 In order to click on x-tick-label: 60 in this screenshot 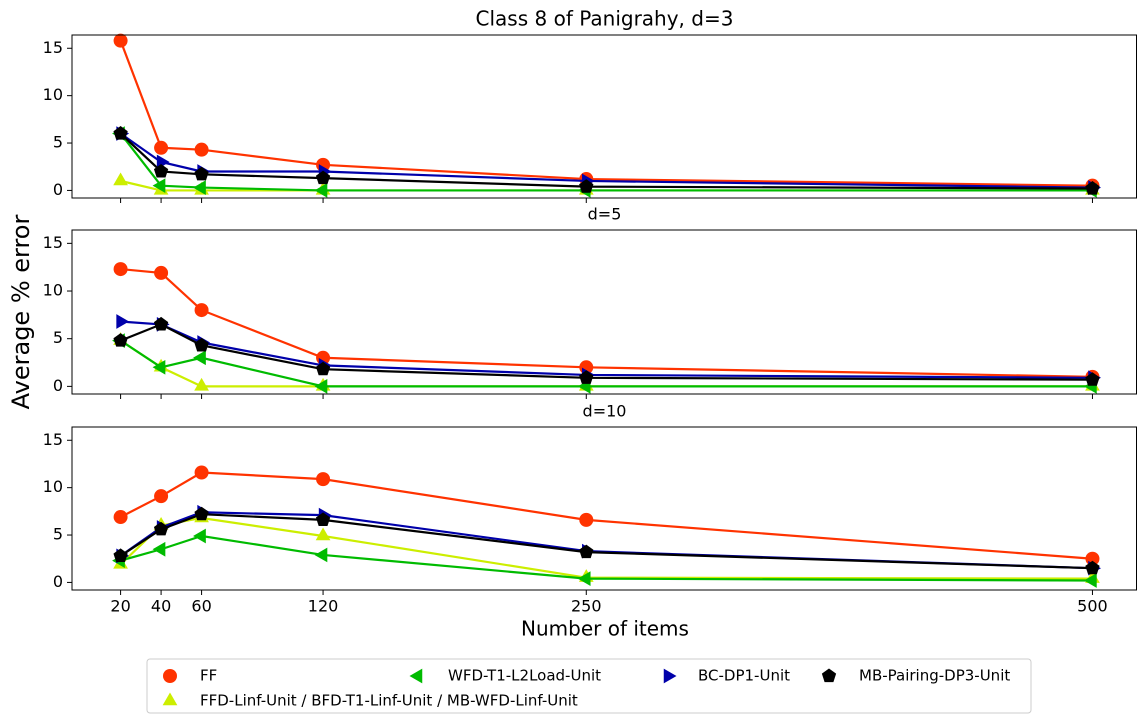, I will do `click(201, 606)`.